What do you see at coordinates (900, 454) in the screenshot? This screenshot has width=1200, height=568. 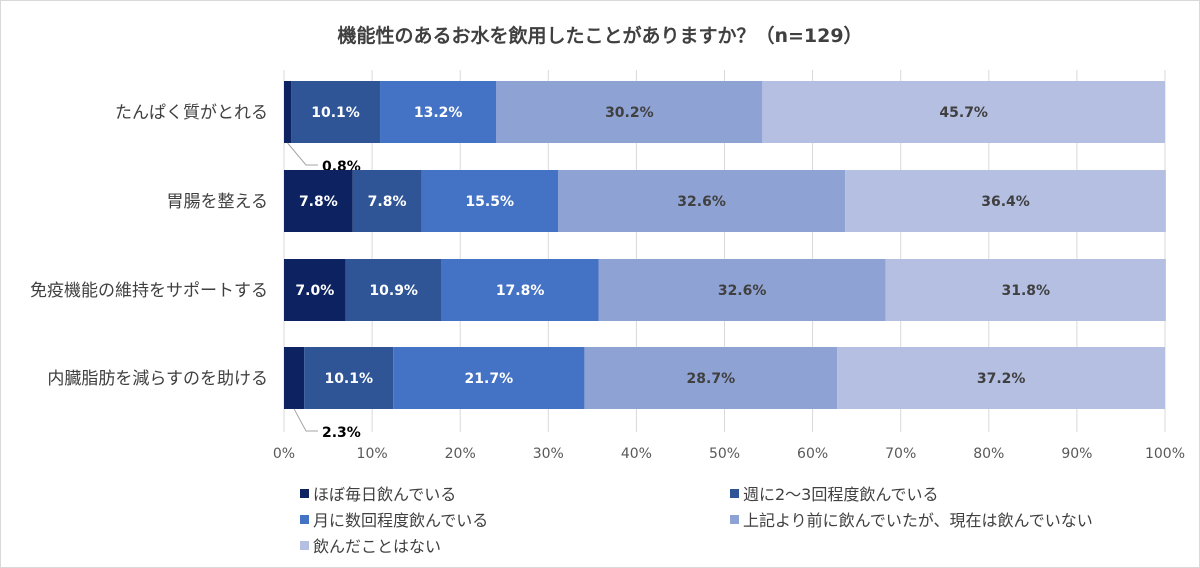 I see `x-tick-label: 70%` at bounding box center [900, 454].